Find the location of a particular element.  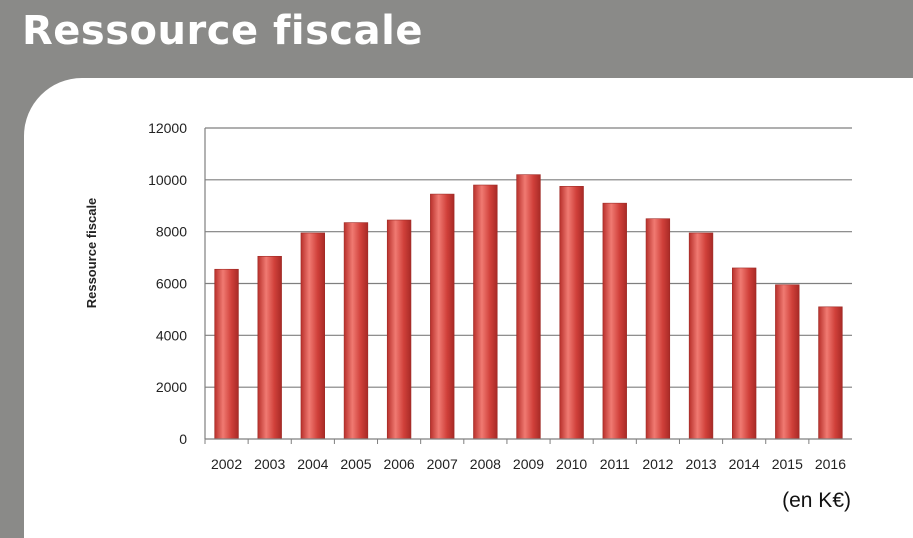

y-tick-label: 4000 is located at coordinates (171, 335).